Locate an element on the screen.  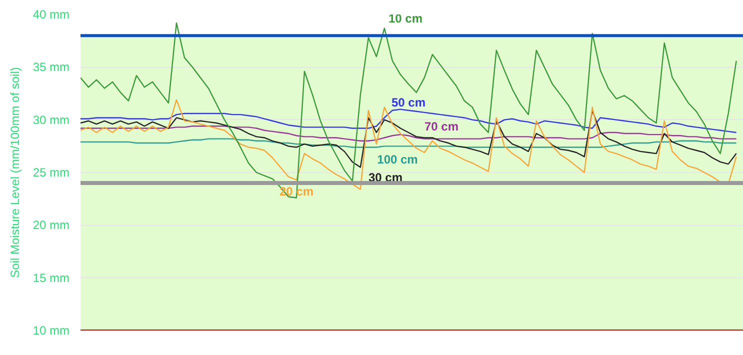
y-tick-label: 35 mm is located at coordinates (51, 67).